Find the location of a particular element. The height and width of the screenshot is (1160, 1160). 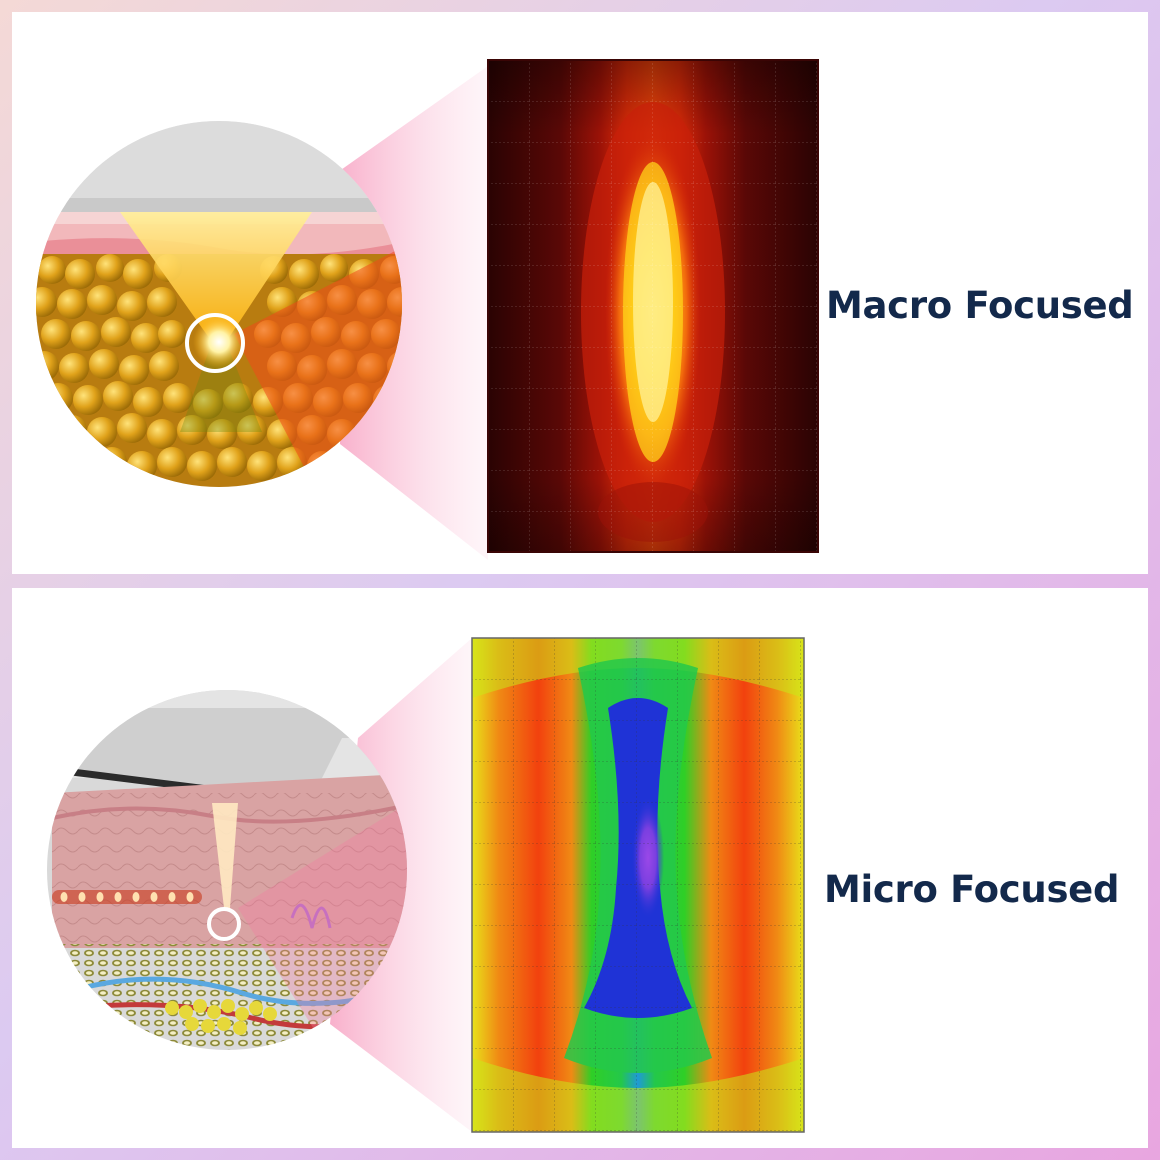

micro-focused-label: Micro Focused is located at coordinates (971, 889).